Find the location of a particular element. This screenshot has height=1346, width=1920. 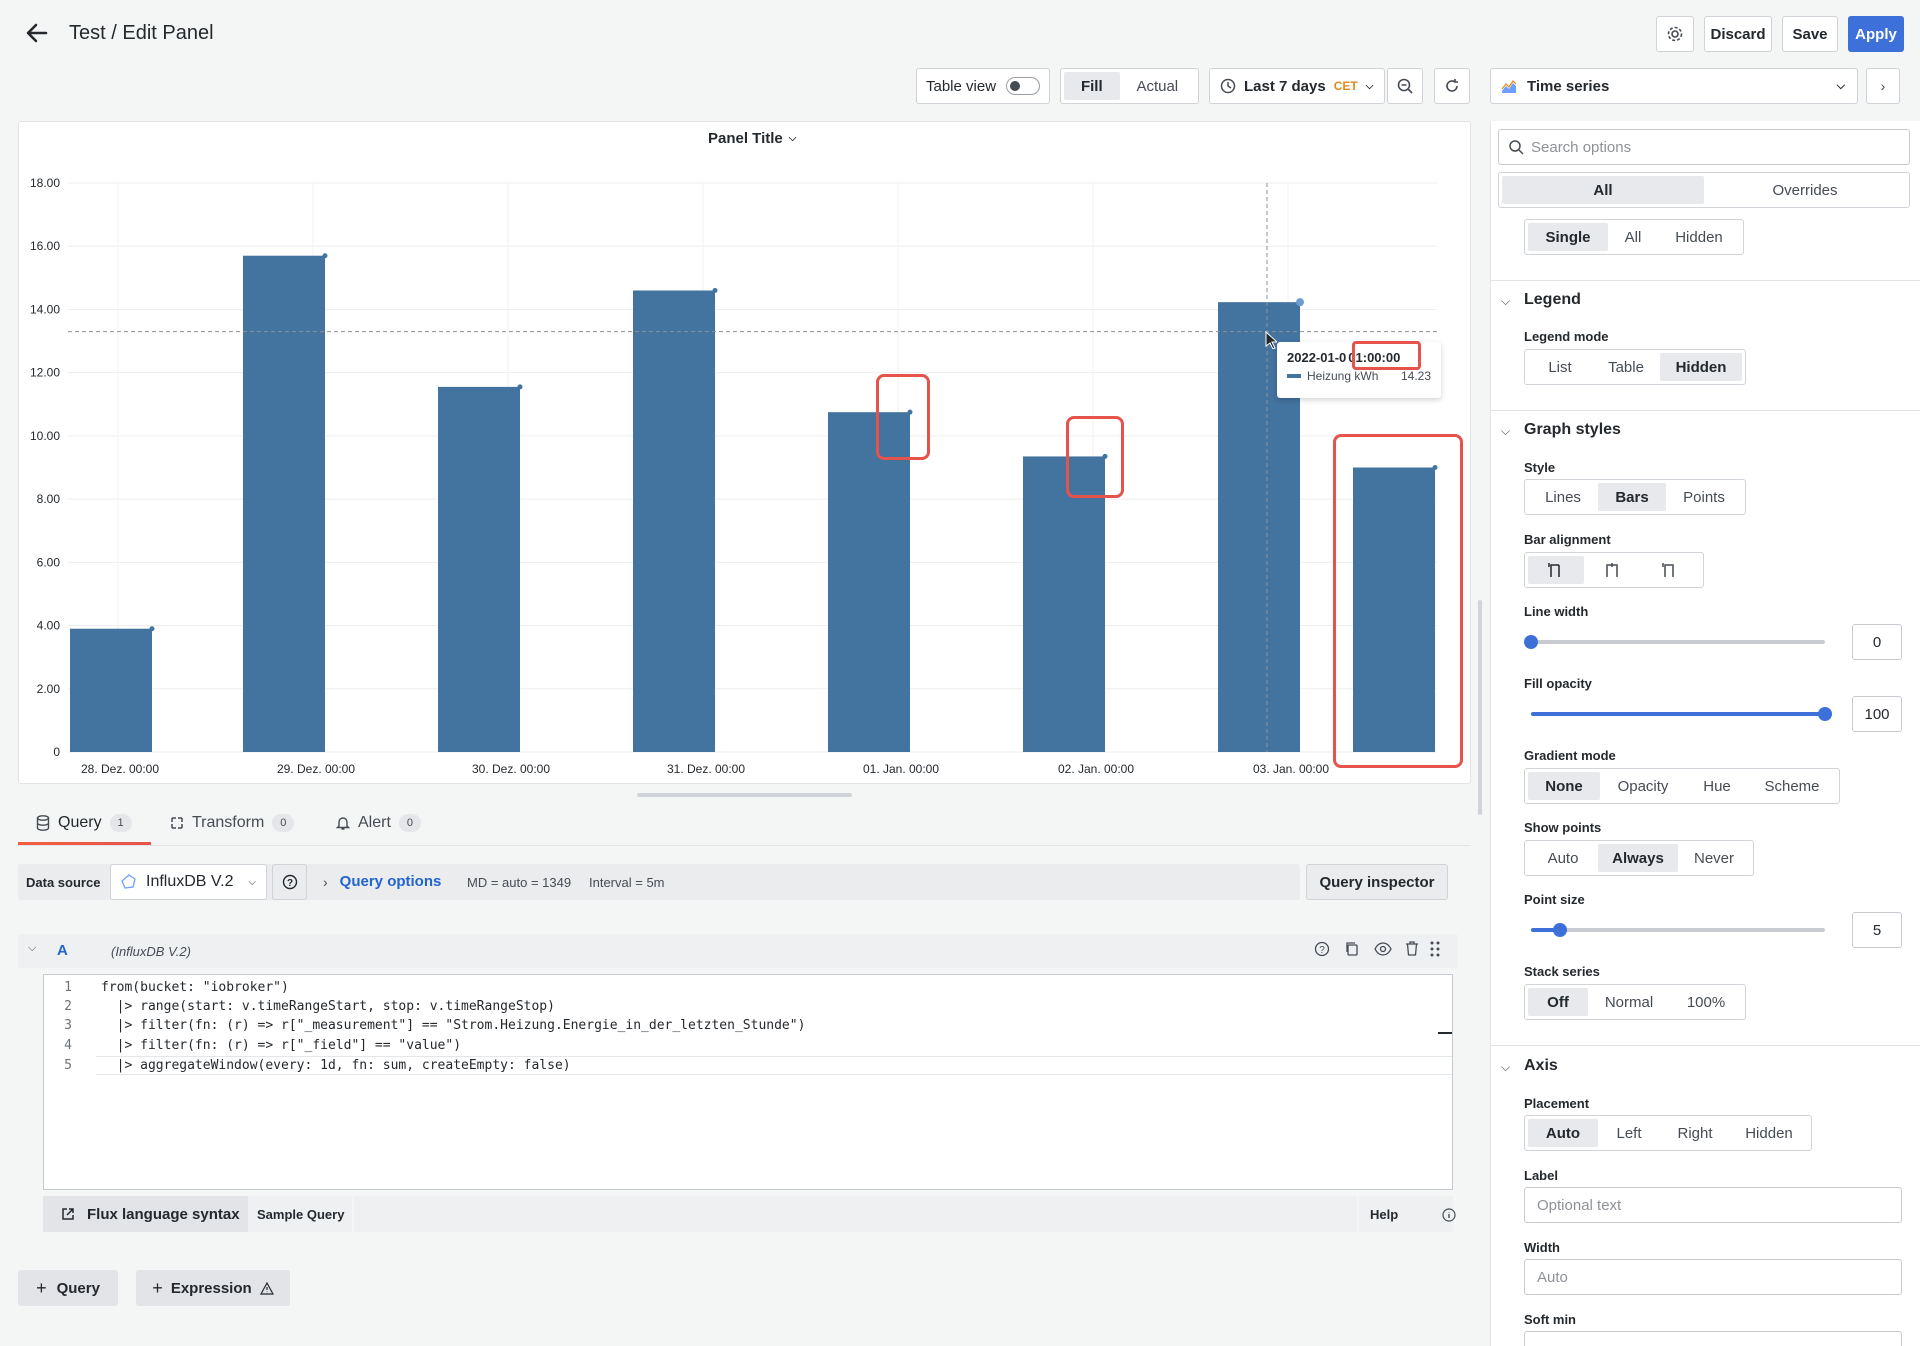

search-options-input: Search options is located at coordinates (1704, 147).